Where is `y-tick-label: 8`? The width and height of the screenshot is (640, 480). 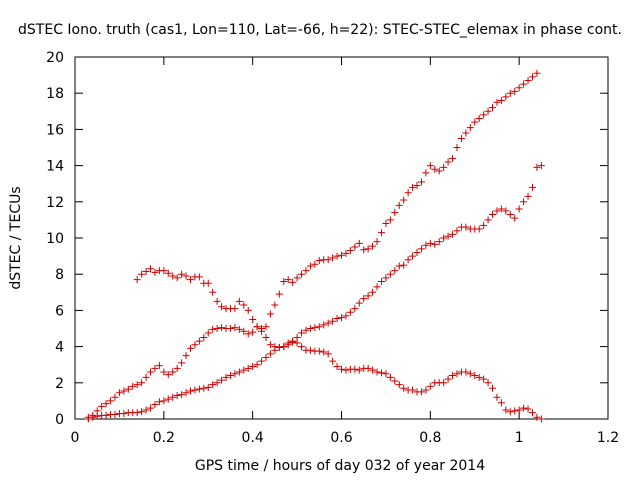 y-tick-label: 8 is located at coordinates (59, 275).